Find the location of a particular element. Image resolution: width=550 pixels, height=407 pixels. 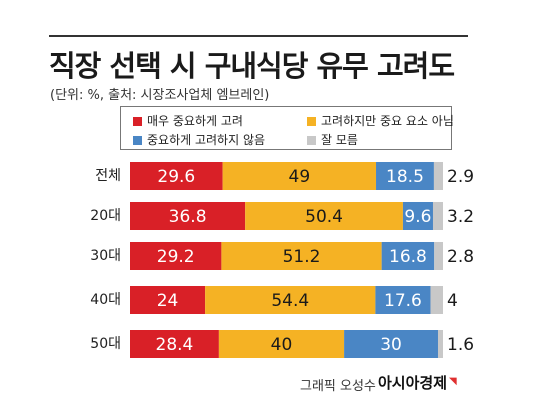

legend-swatch-not-very-important is located at coordinates (311, 121).